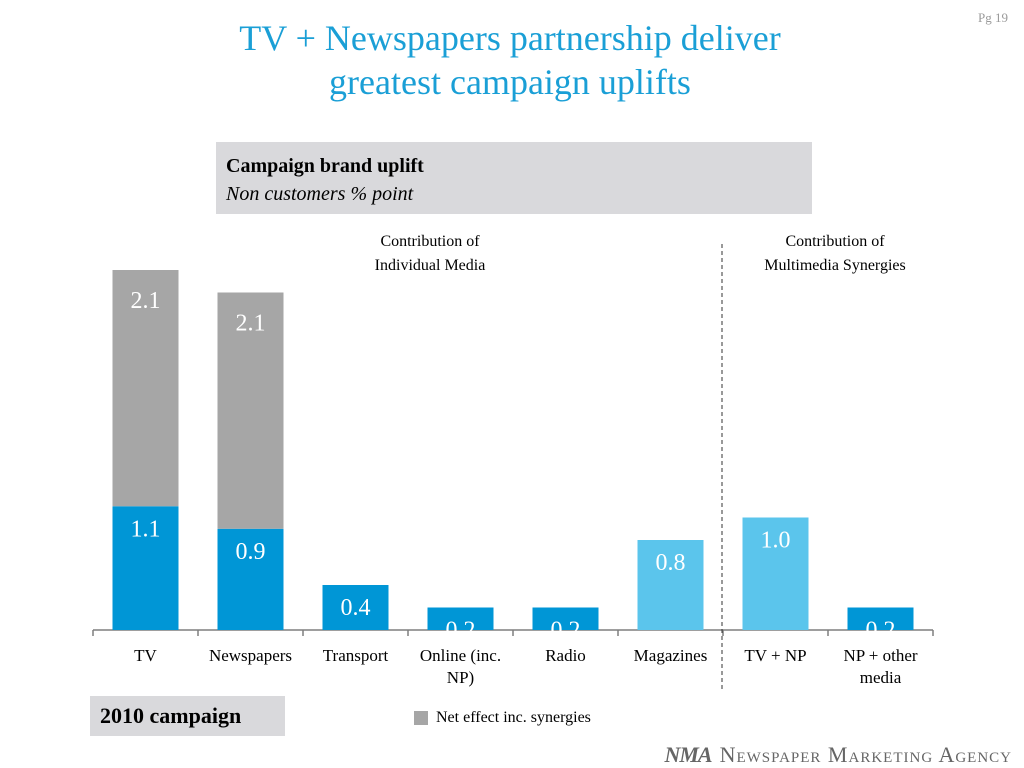 This screenshot has height=768, width=1024. Describe the element at coordinates (835, 265) in the screenshot. I see `group-label-multimedia-line2: Multimedia Synergies` at that location.